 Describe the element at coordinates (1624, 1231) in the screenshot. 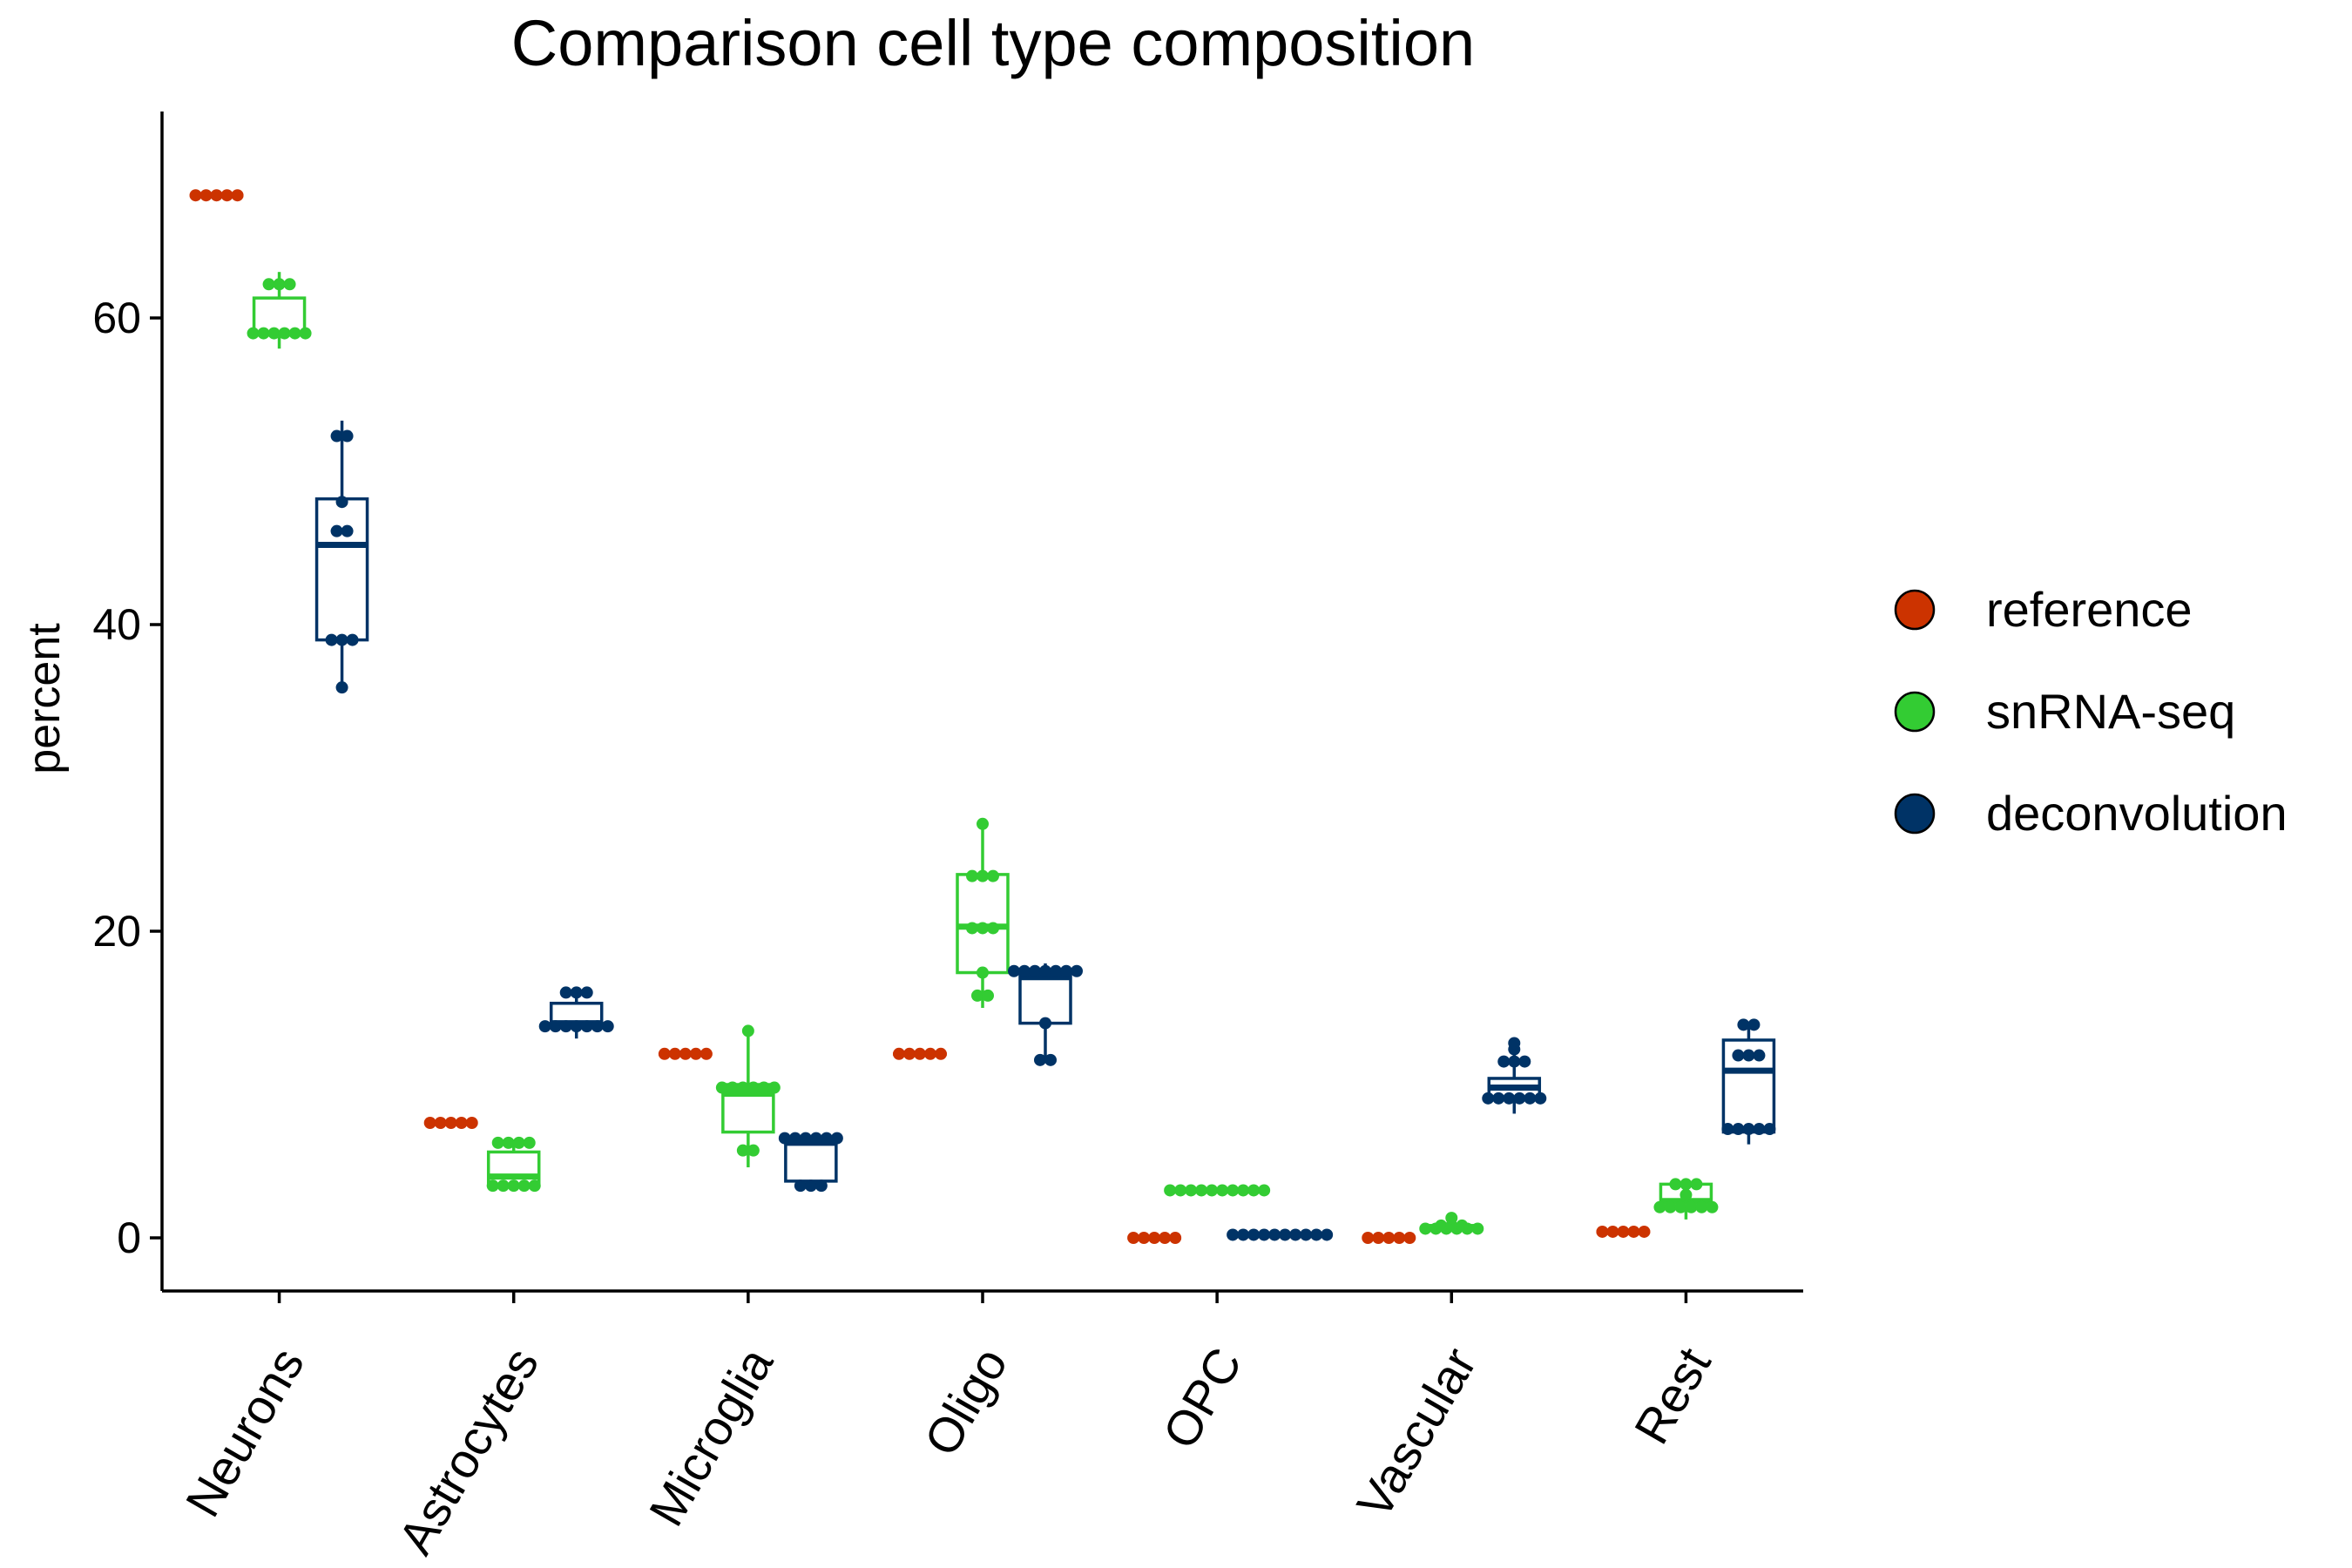

I see `box-reference-Rest` at that location.